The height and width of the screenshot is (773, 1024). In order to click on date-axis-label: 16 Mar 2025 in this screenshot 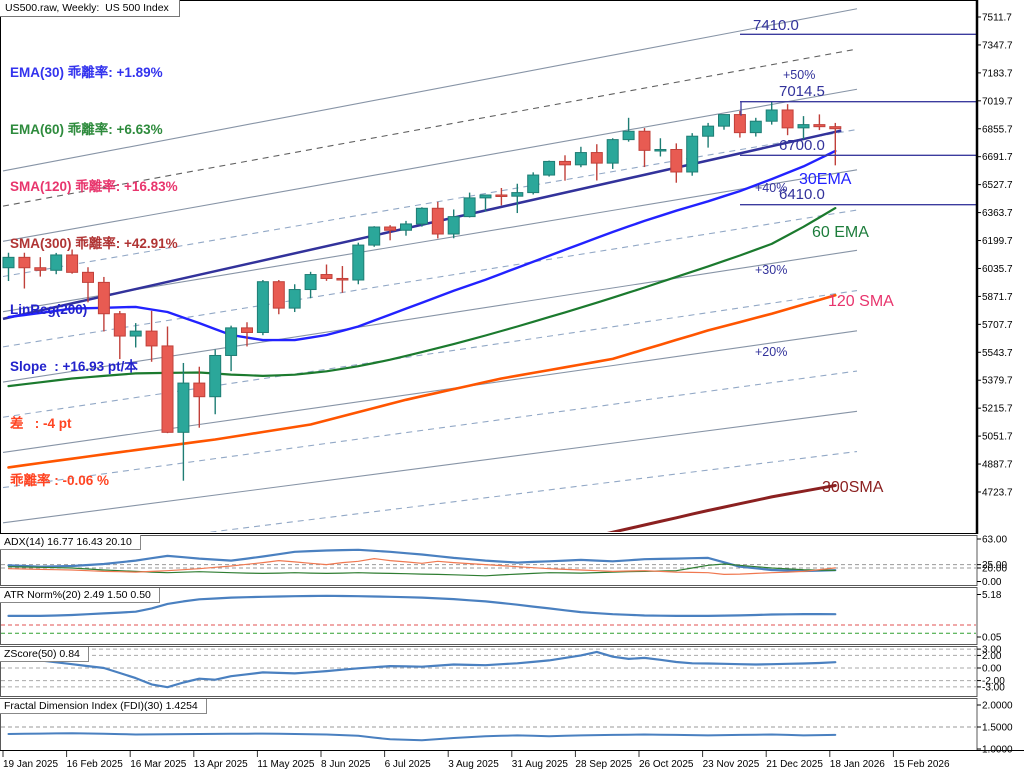, I will do `click(158, 764)`.